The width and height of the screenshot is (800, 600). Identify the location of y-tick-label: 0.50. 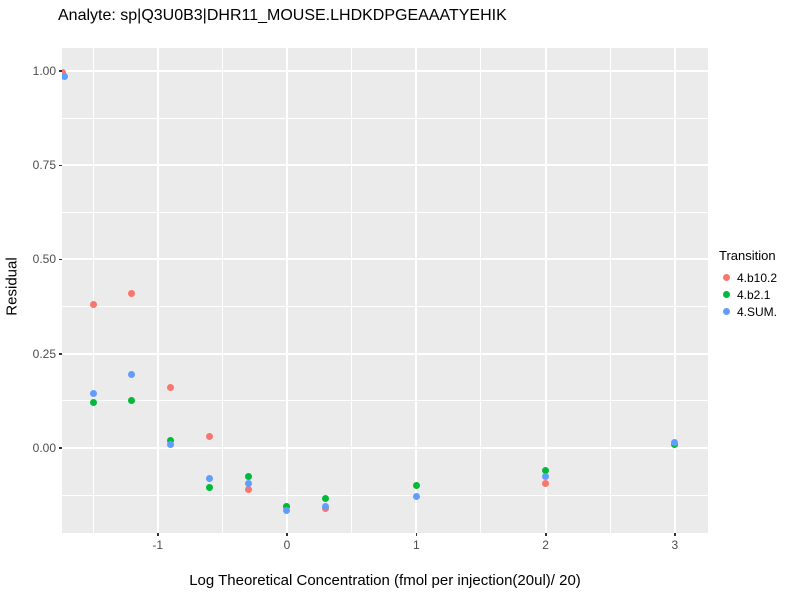
(44, 259).